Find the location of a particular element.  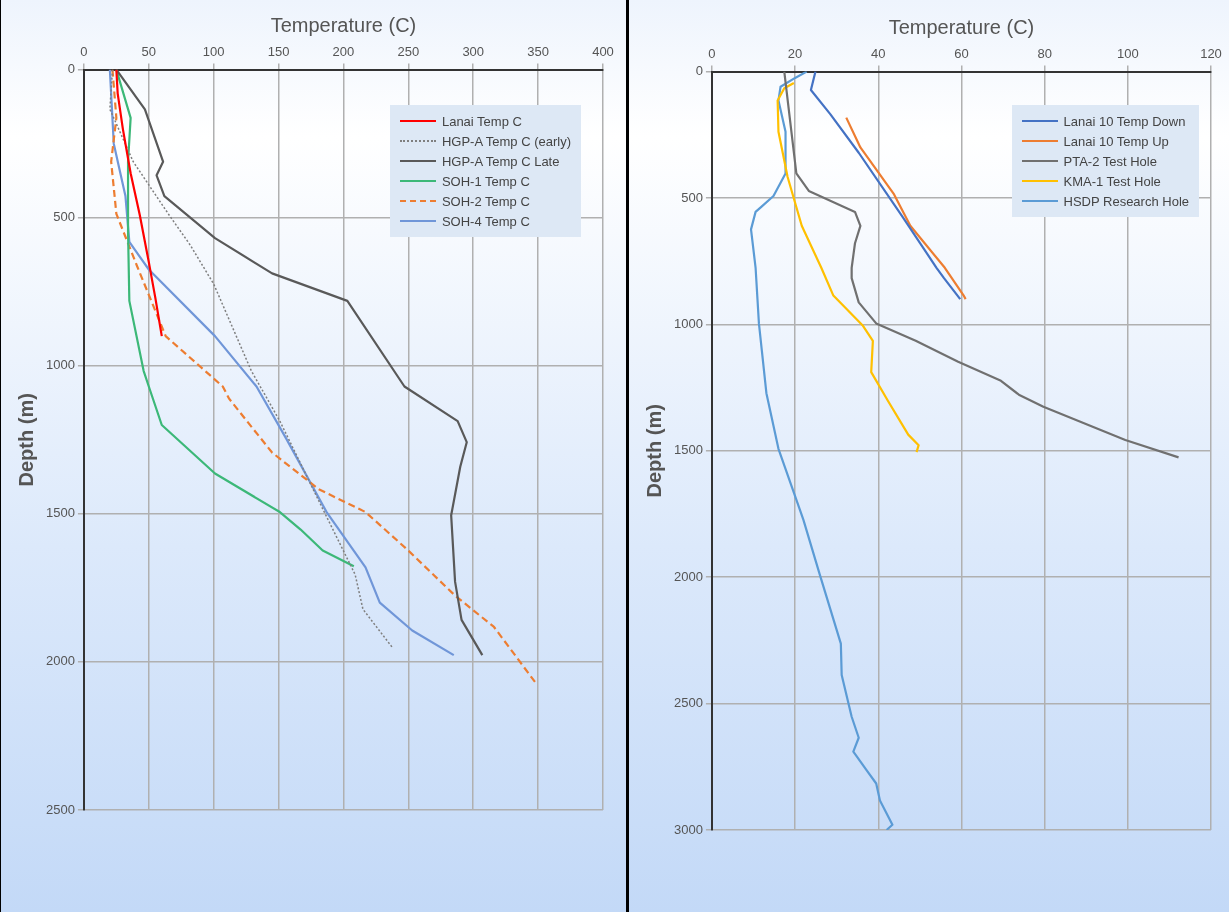

legend-label: Lanai Temp C is located at coordinates (481, 121).